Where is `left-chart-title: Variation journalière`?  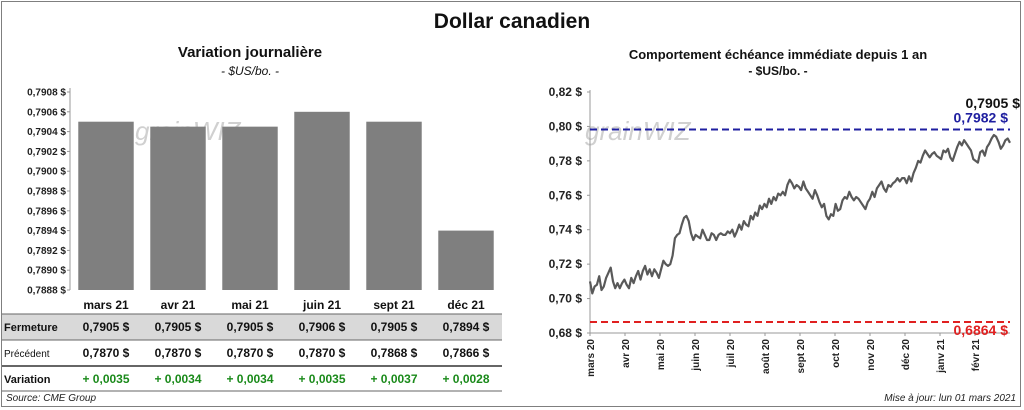 left-chart-title: Variation journalière is located at coordinates (250, 52).